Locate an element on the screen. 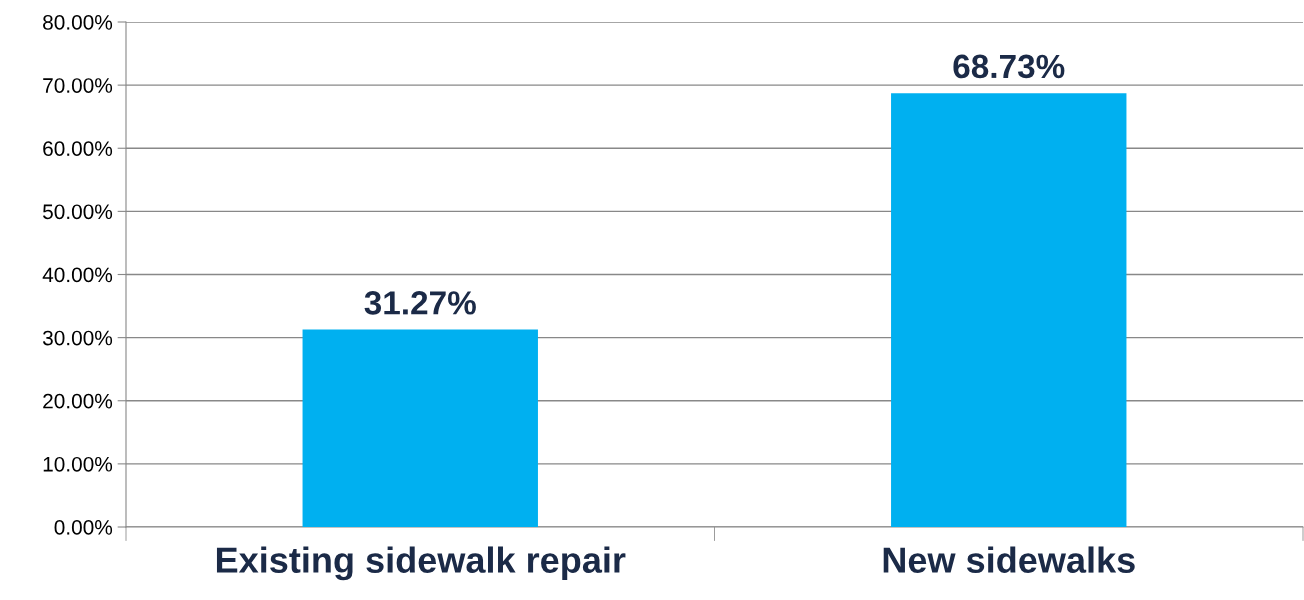 This screenshot has width=1304, height=600. y-tick-label: 60.00% is located at coordinates (78, 148).